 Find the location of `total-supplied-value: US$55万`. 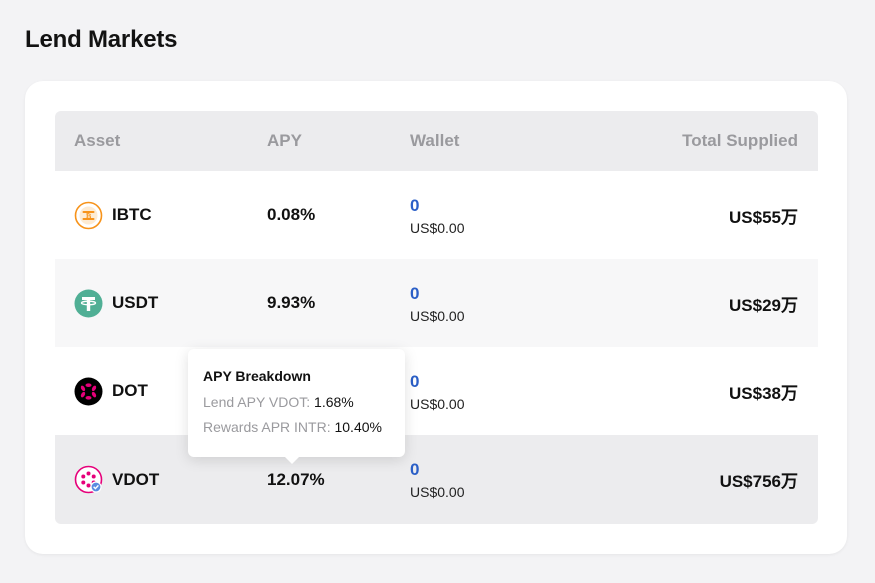

total-supplied-value: US$55万 is located at coordinates (763, 217).